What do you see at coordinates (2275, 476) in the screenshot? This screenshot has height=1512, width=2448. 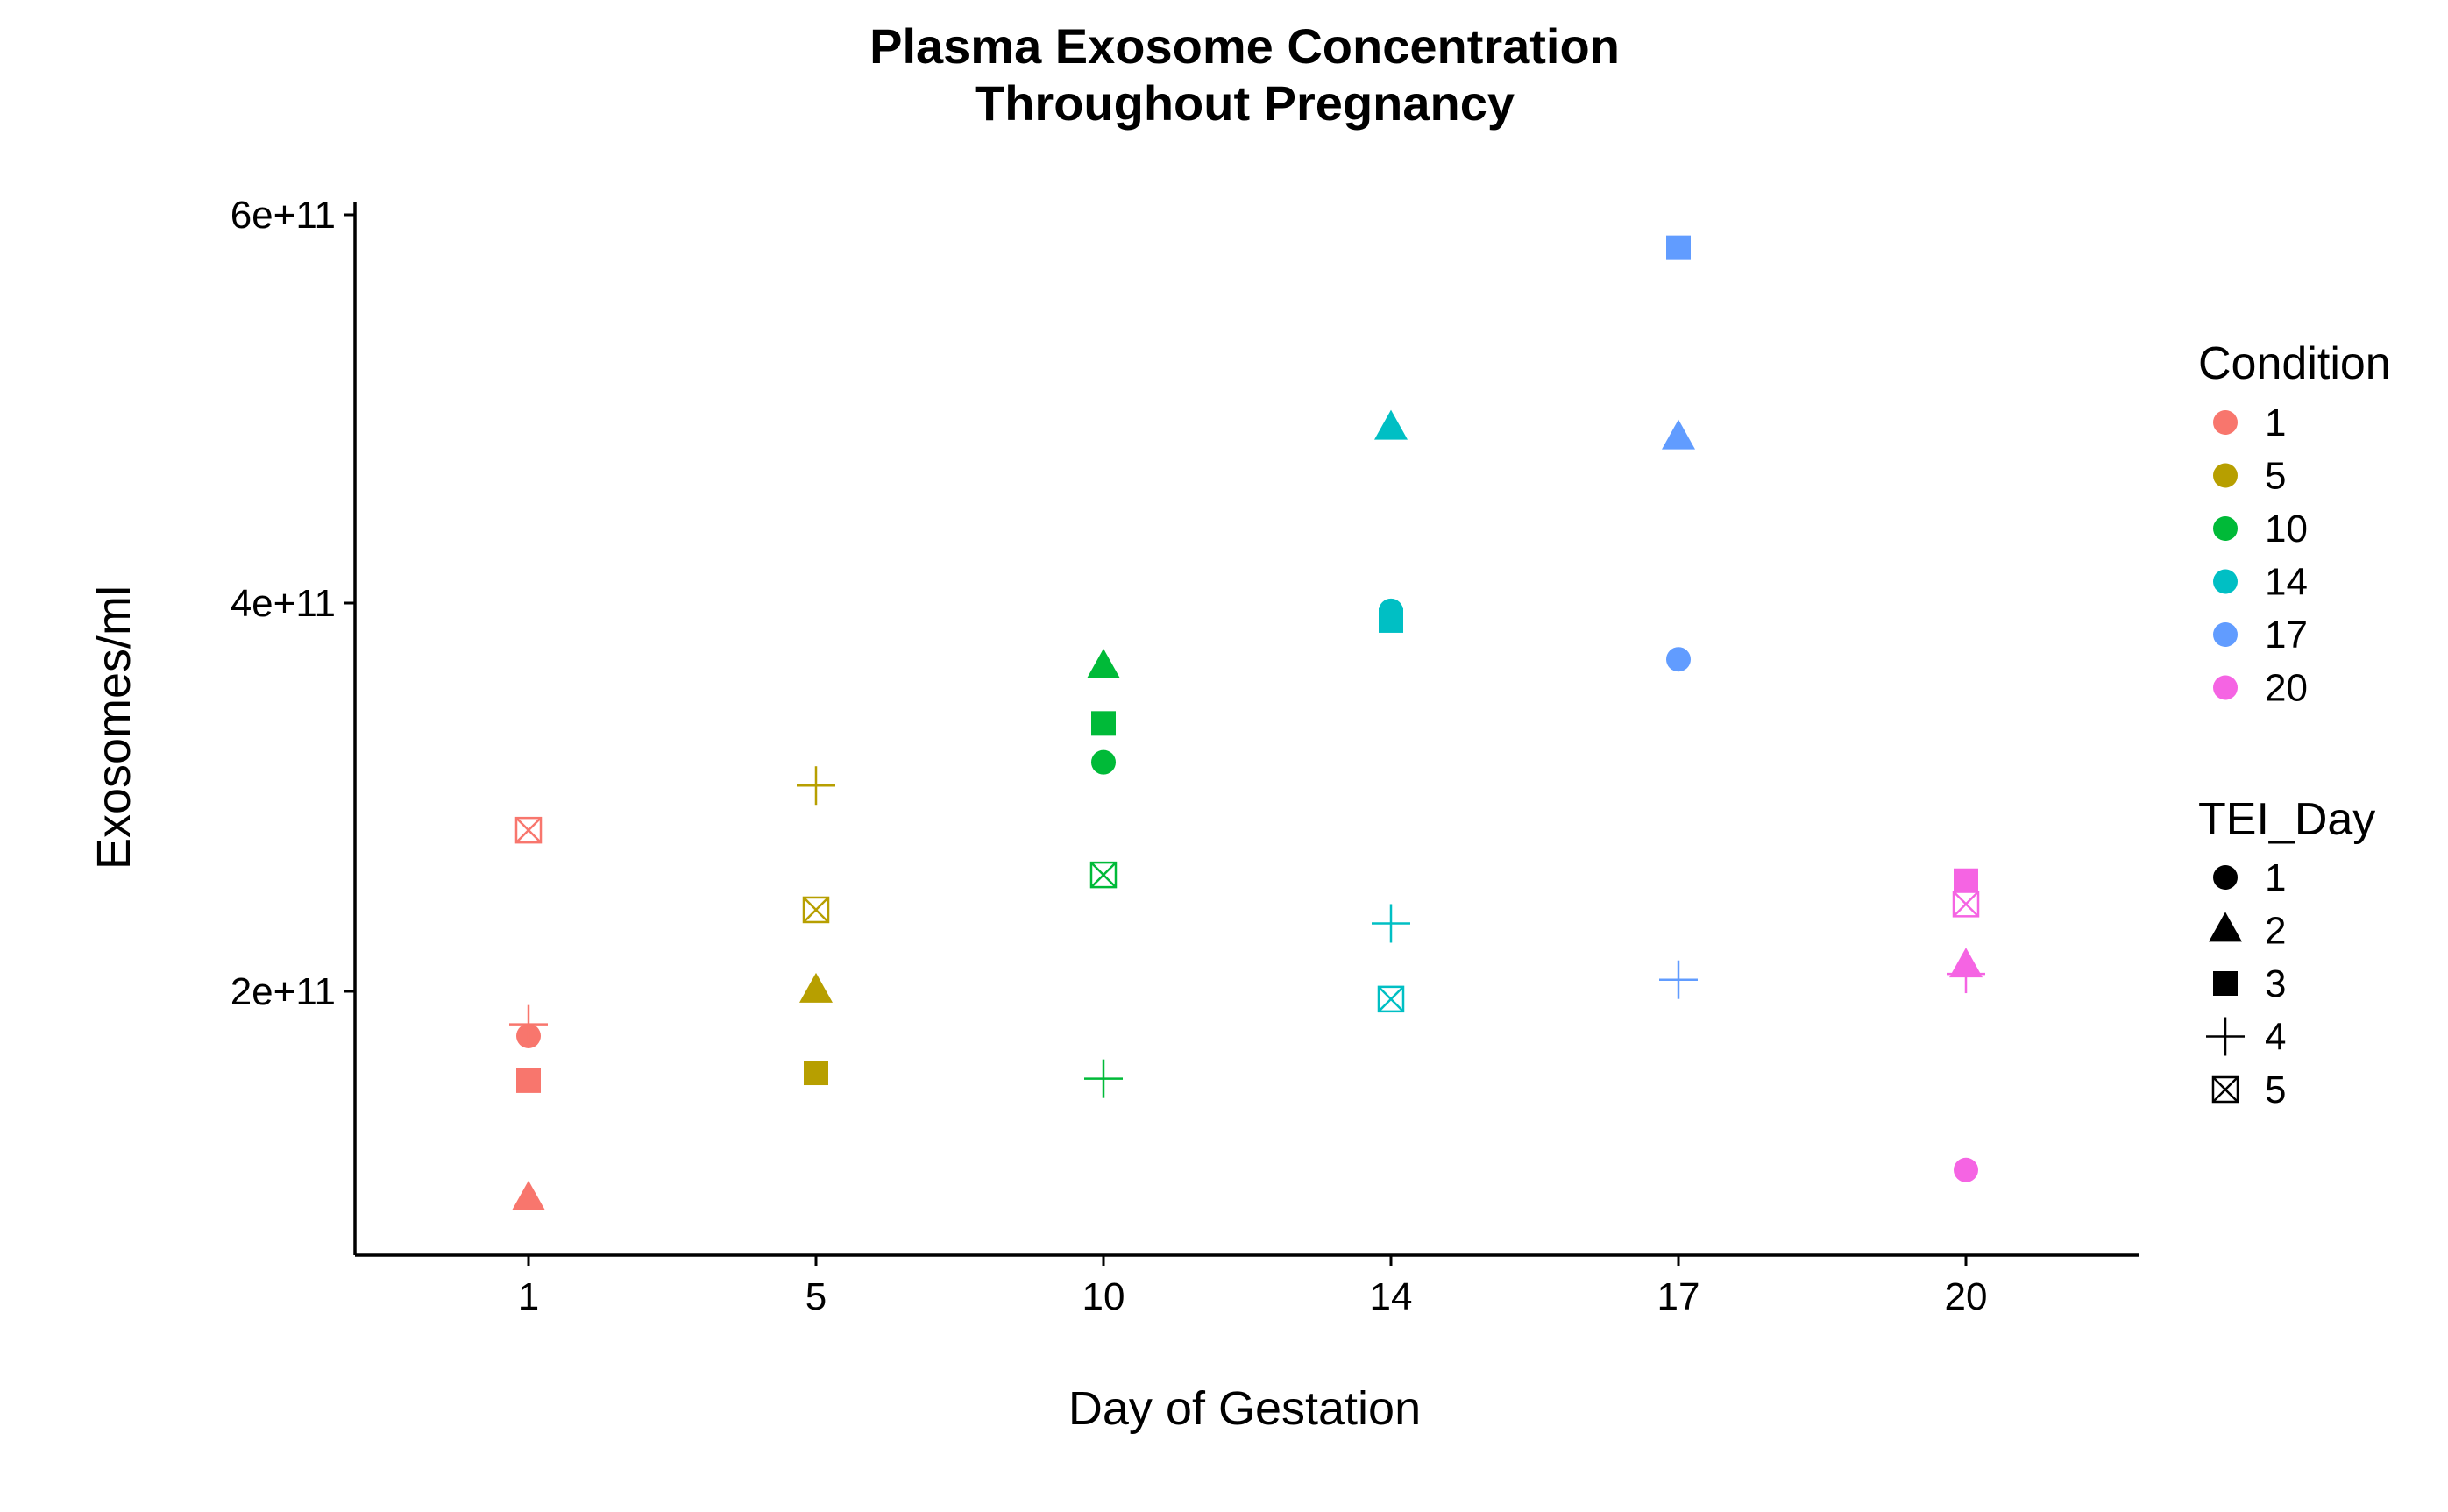 I see `legend-label-condition: 5` at bounding box center [2275, 476].